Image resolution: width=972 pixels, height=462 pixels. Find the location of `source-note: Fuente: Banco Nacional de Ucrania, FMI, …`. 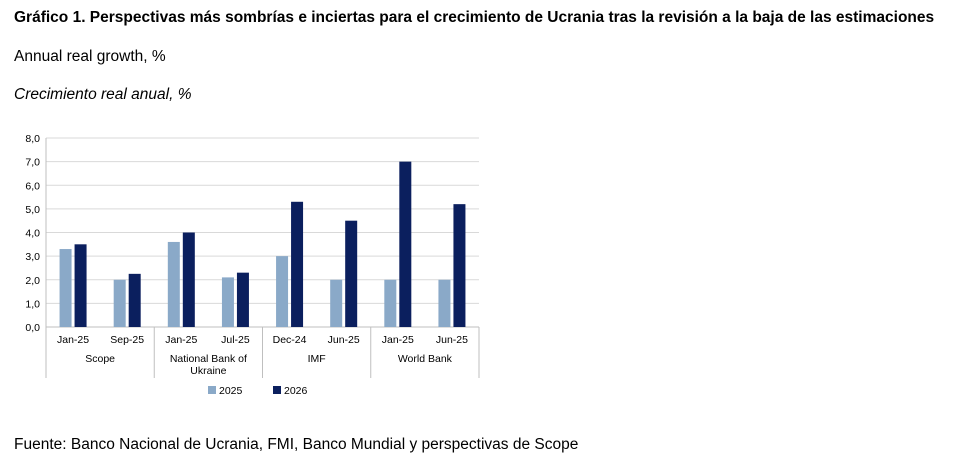

source-note: Fuente: Banco Nacional de Ucrania, FMI, … is located at coordinates (296, 444).